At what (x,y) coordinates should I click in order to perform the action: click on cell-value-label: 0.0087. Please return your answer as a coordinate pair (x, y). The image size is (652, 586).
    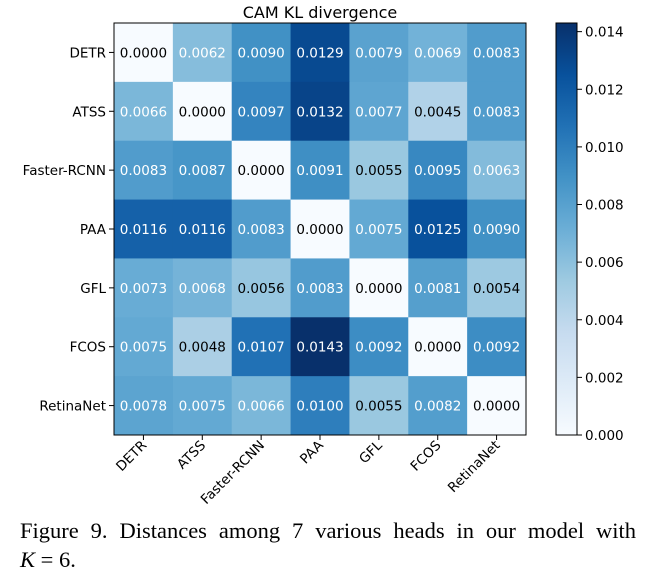
    Looking at the image, I should click on (202, 171).